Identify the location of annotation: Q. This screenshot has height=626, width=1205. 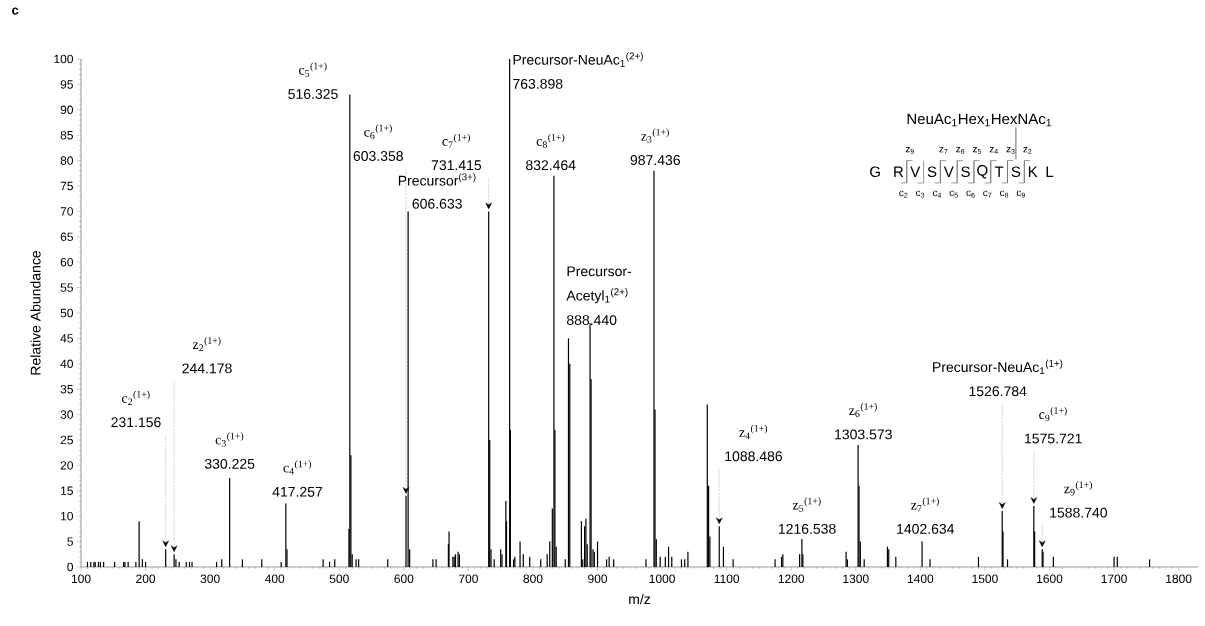
(982, 172).